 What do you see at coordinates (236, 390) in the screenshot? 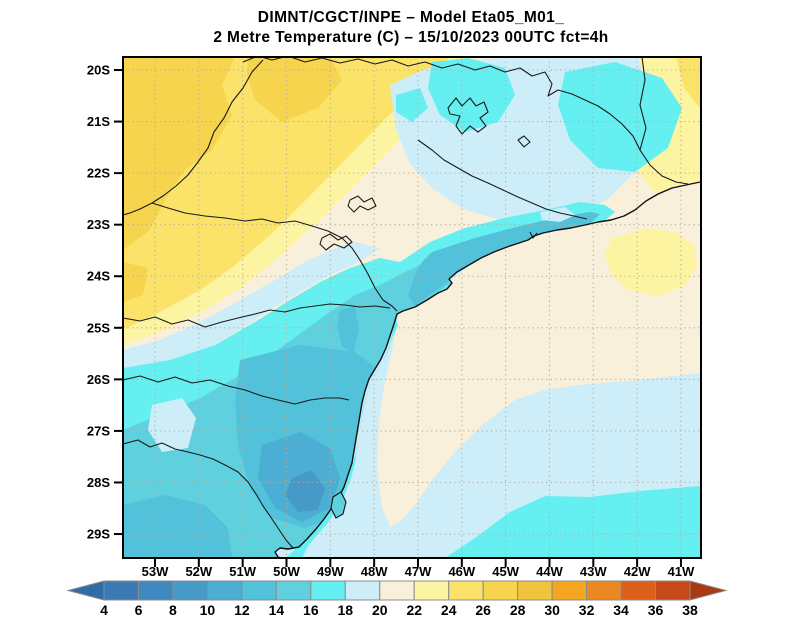
I see `border-pr-sc` at bounding box center [236, 390].